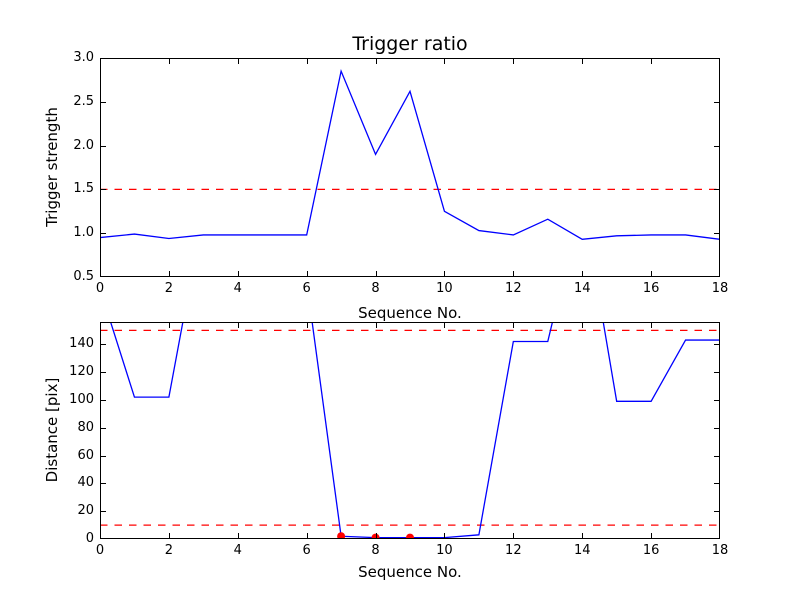 The height and width of the screenshot is (600, 800). I want to click on y-tick-label: 100, so click(81, 399).